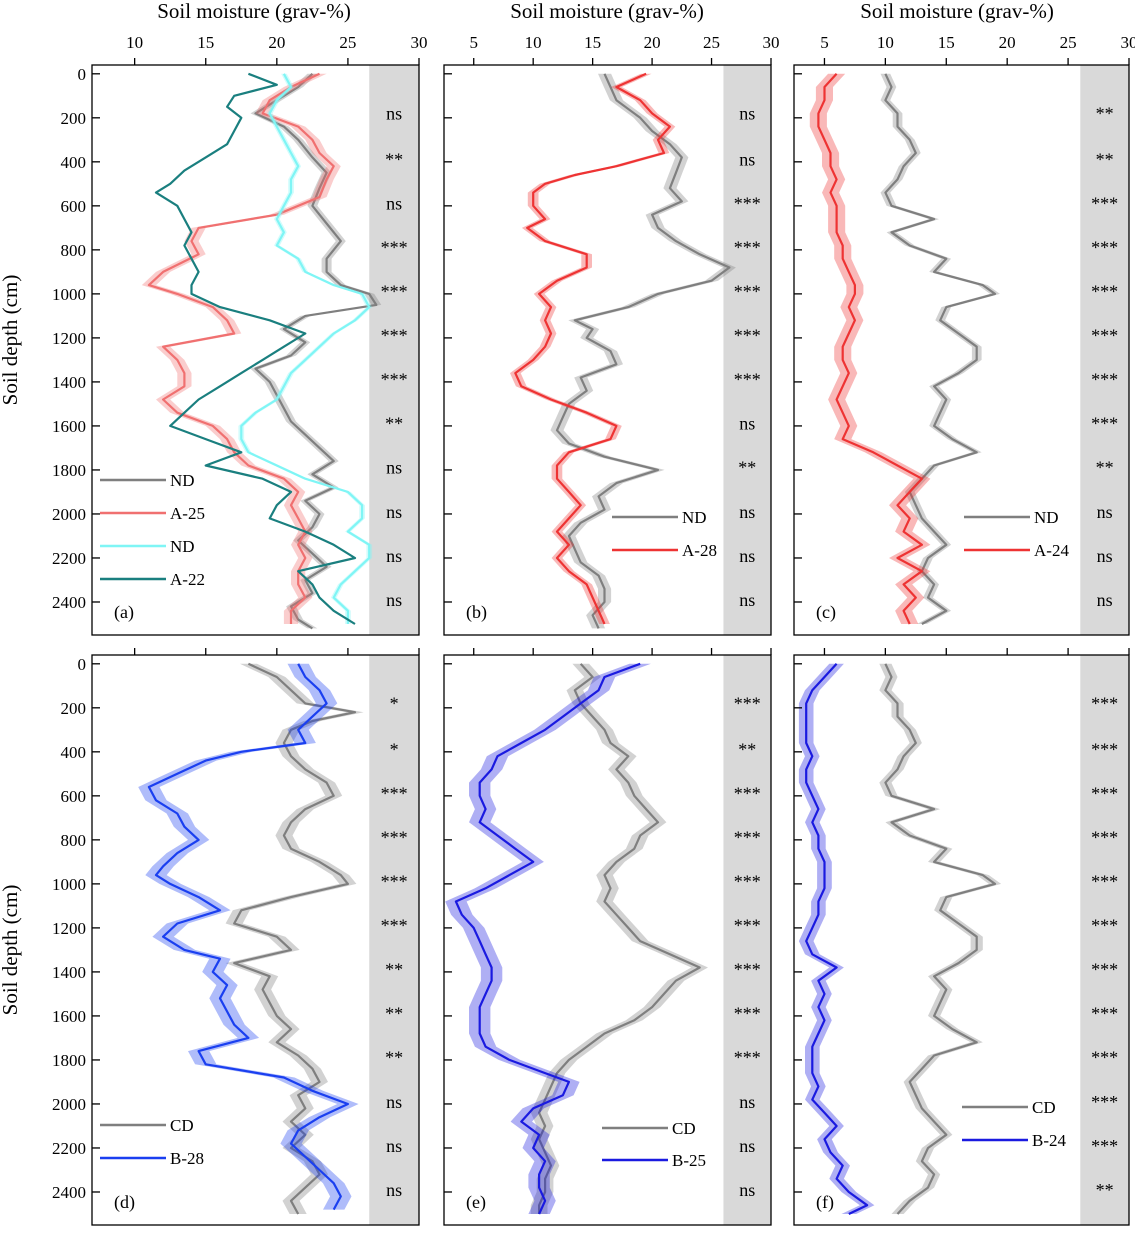  What do you see at coordinates (69, 1104) in the screenshot?
I see `y-tick-label: 2000` at bounding box center [69, 1104].